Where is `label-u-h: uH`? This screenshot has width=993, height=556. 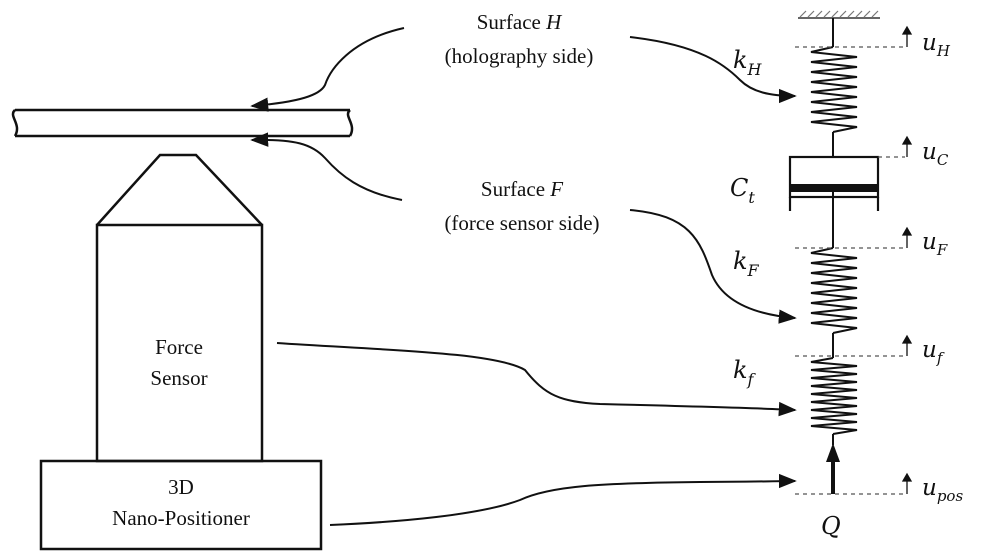 label-u-h: uH is located at coordinates (936, 45).